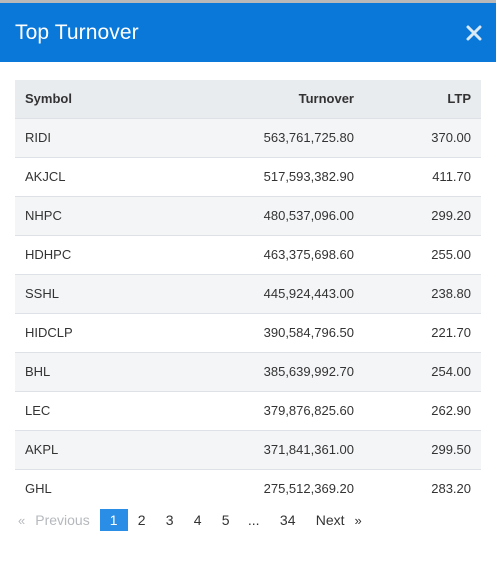 This screenshot has width=496, height=561. What do you see at coordinates (259, 332) in the screenshot?
I see `cell-turnover: 390,584,796.50` at bounding box center [259, 332].